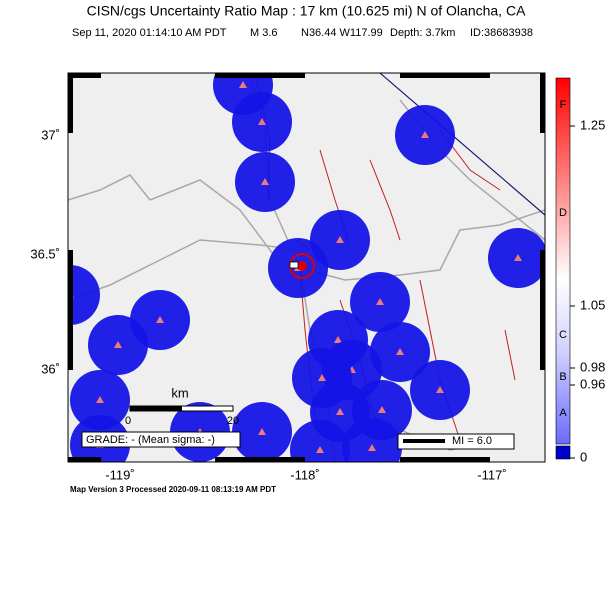 The width and height of the screenshot is (612, 589). What do you see at coordinates (264, 33) in the screenshot?
I see `event-magnitude: M 3.6` at bounding box center [264, 33].